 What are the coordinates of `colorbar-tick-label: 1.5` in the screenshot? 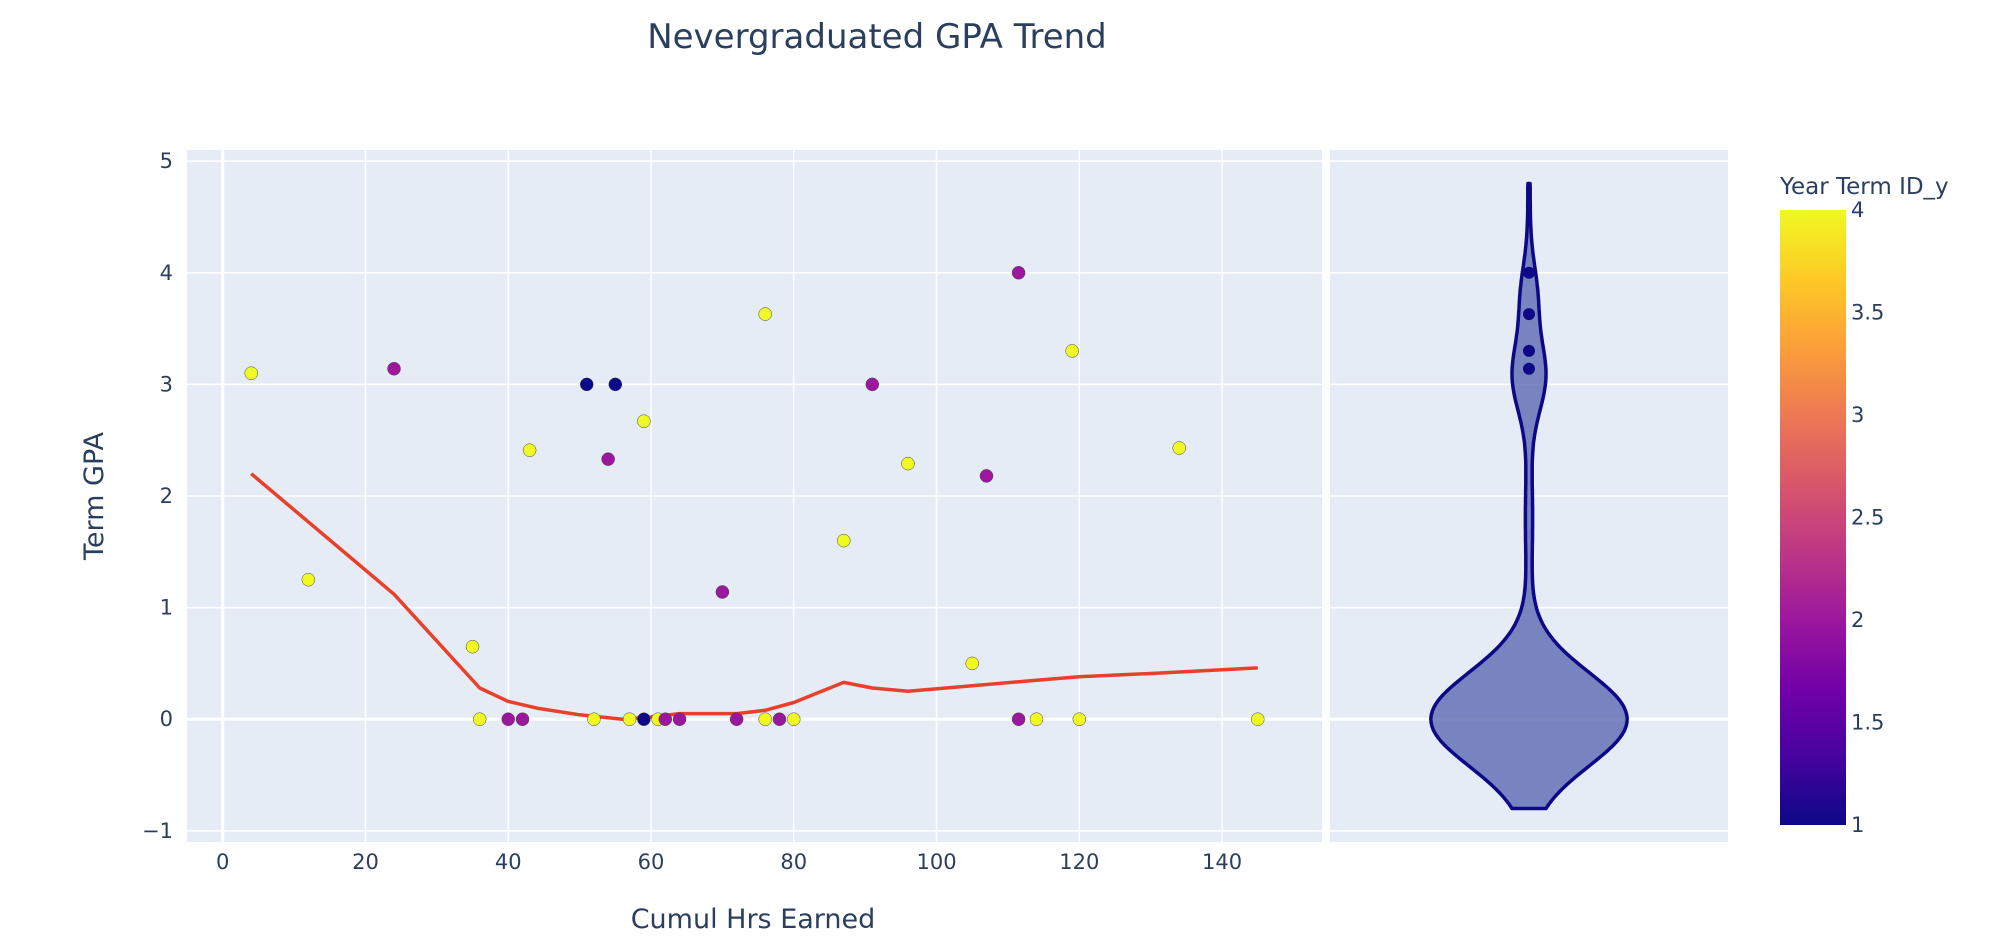 It's located at (1867, 723).